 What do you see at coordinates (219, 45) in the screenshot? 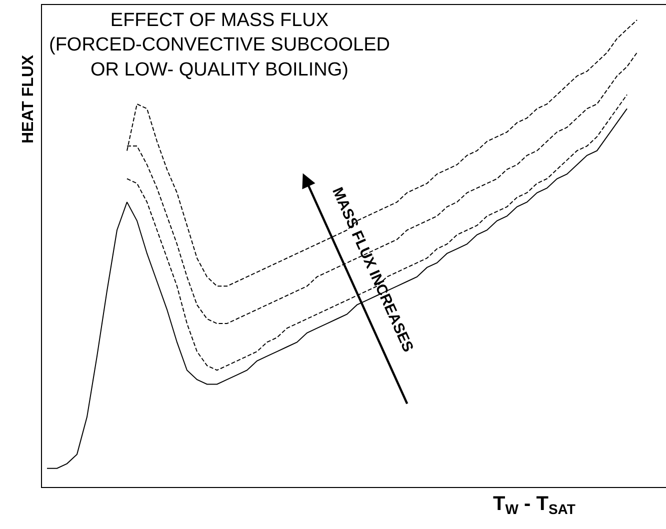
I see `text: EFFECT OF MASS FLUX (FORCED-CONVECTIVE SUBCOOLED OR LOW- QUALITY BOILING)` at bounding box center [219, 45].